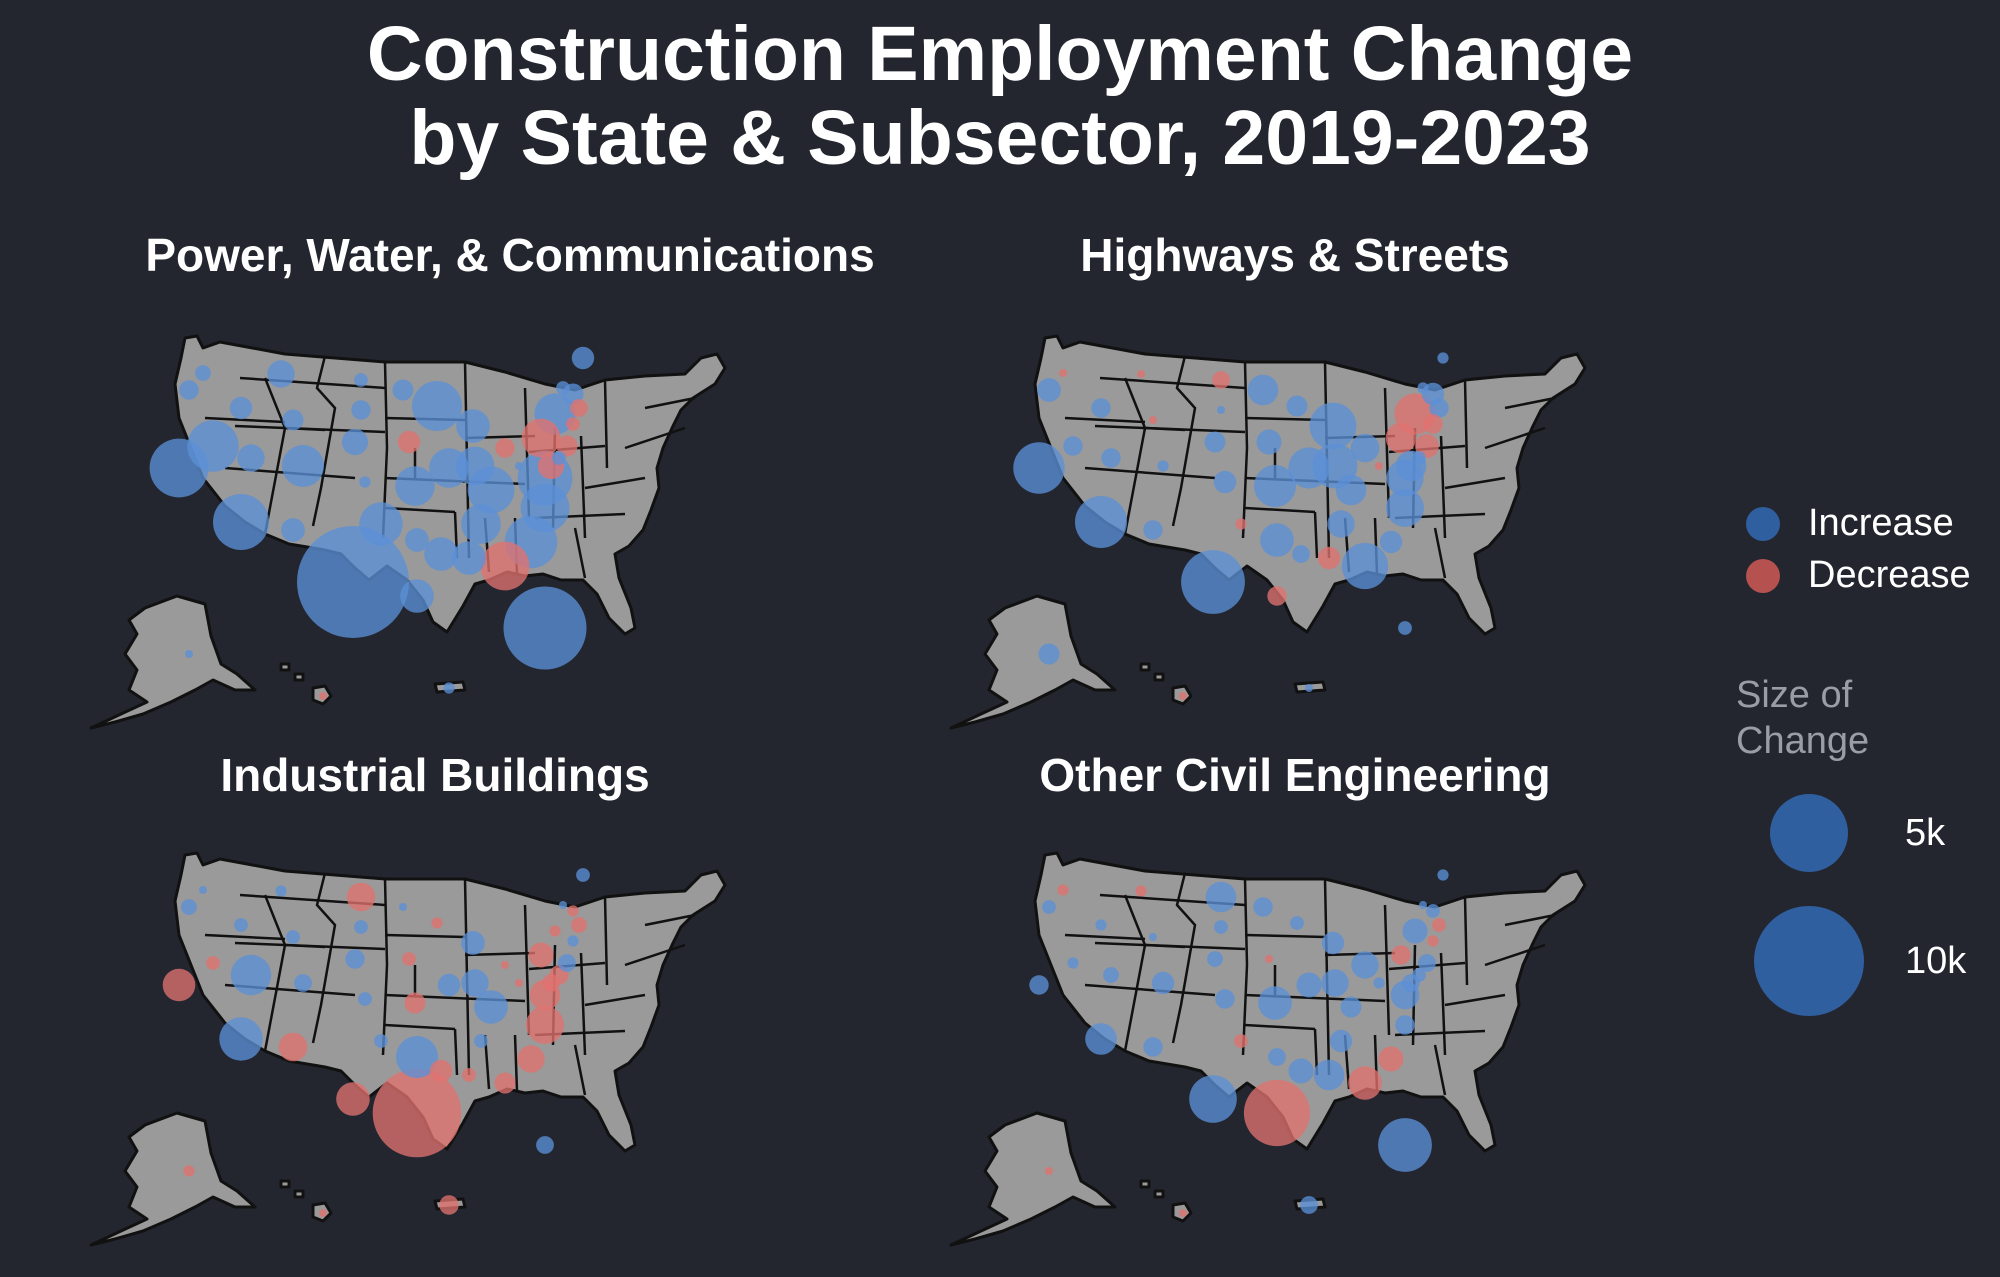  What do you see at coordinates (1221, 380) in the screenshot?
I see `bubble-nd` at bounding box center [1221, 380].